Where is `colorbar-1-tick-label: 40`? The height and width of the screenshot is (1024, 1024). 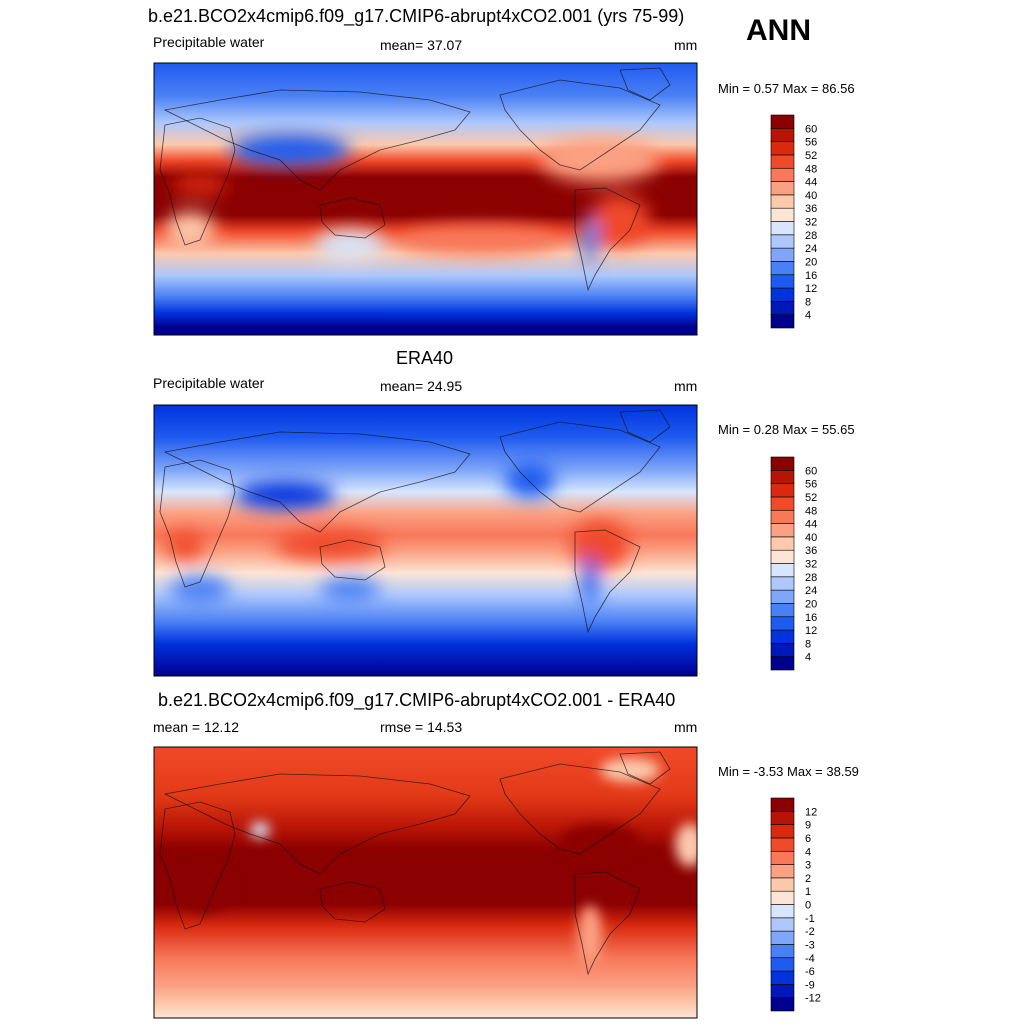
colorbar-1-tick-label: 40 is located at coordinates (811, 196).